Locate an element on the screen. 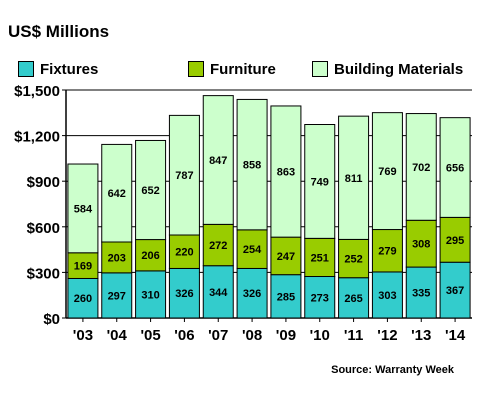 Image resolution: width=480 pixels, height=400 pixels. x-tick-label: '12 is located at coordinates (387, 335).